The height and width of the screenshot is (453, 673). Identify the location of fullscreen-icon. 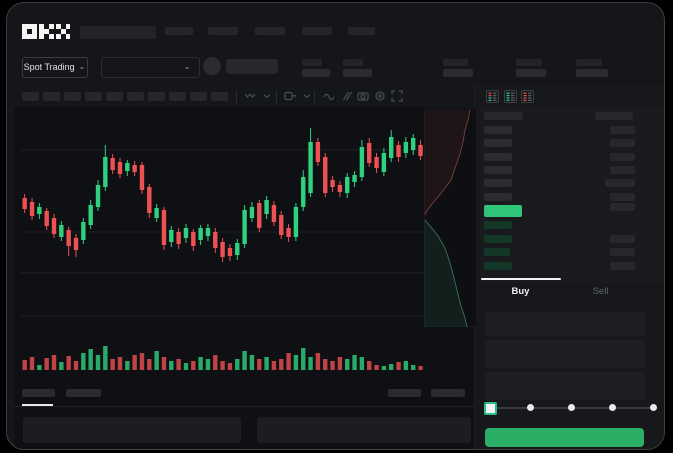
(397, 96).